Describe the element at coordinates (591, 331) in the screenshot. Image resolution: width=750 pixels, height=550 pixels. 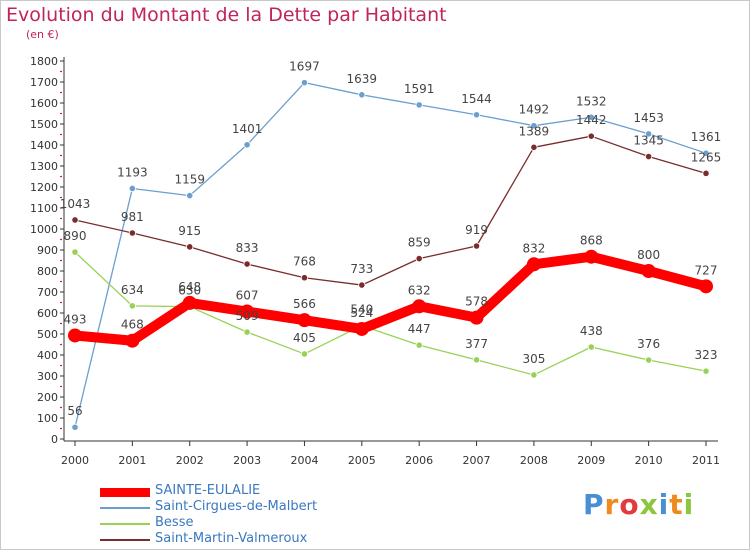
I see `data-label: 438` at that location.